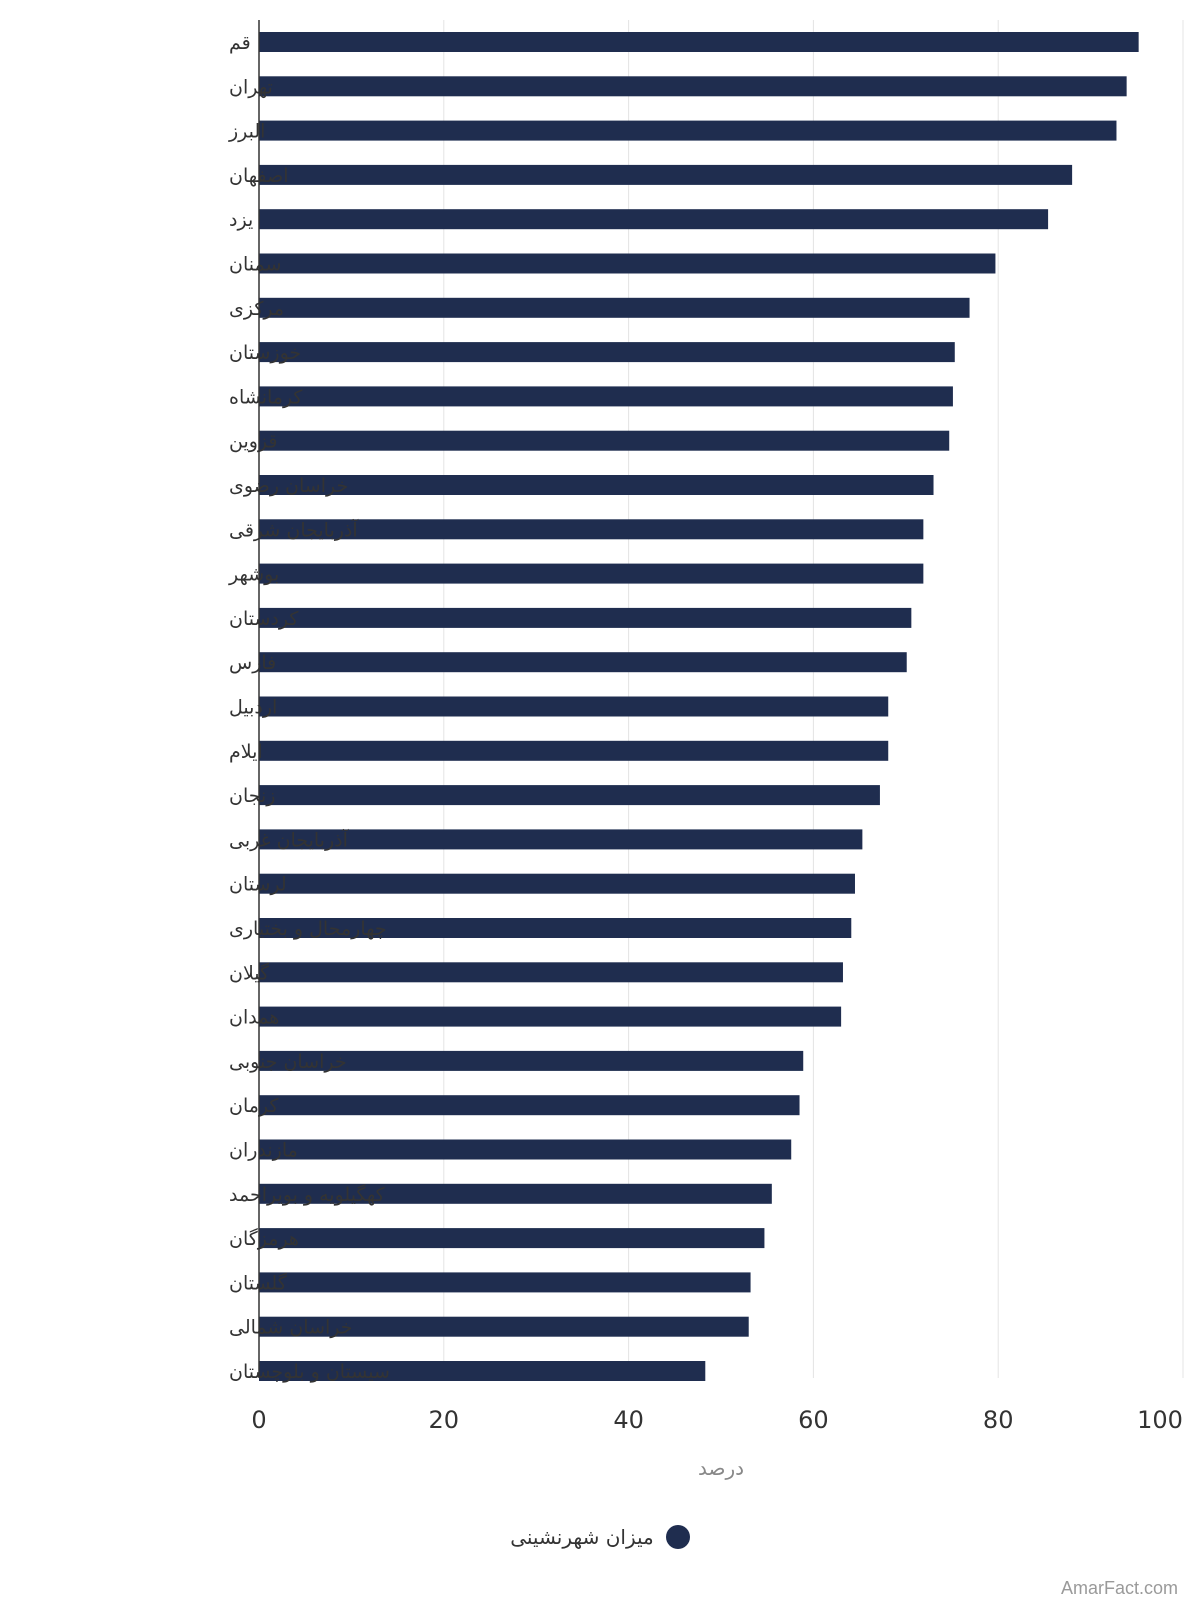 The height and width of the screenshot is (1600, 1200). I want to click on x-tick-label-4: 80, so click(998, 1420).